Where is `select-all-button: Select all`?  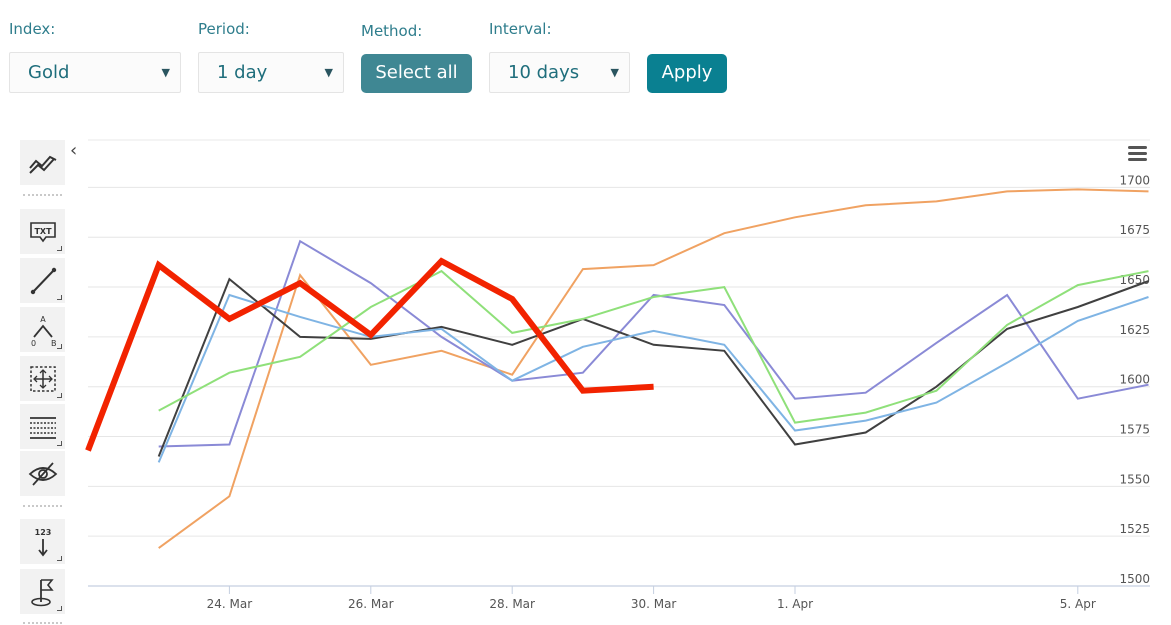 select-all-button: Select all is located at coordinates (416, 73).